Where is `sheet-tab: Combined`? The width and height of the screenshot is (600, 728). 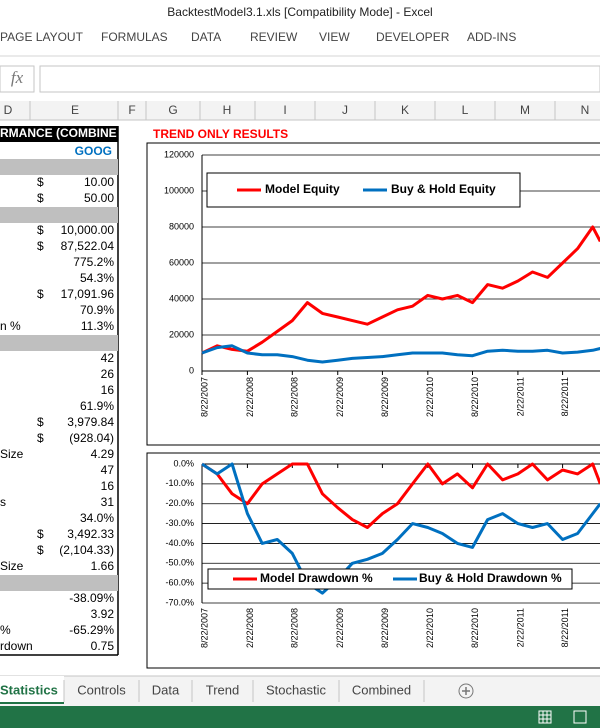
sheet-tab: Combined is located at coordinates (381, 689).